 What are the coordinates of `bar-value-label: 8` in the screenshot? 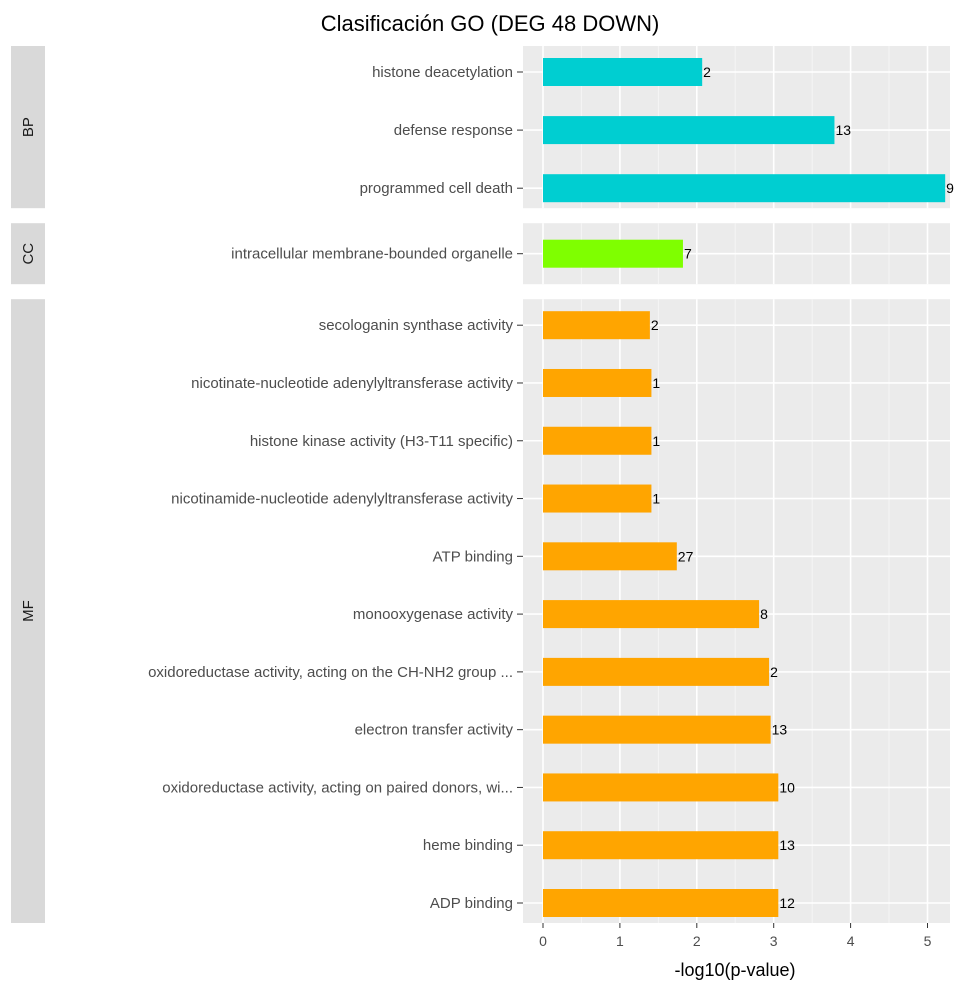 It's located at (764, 614).